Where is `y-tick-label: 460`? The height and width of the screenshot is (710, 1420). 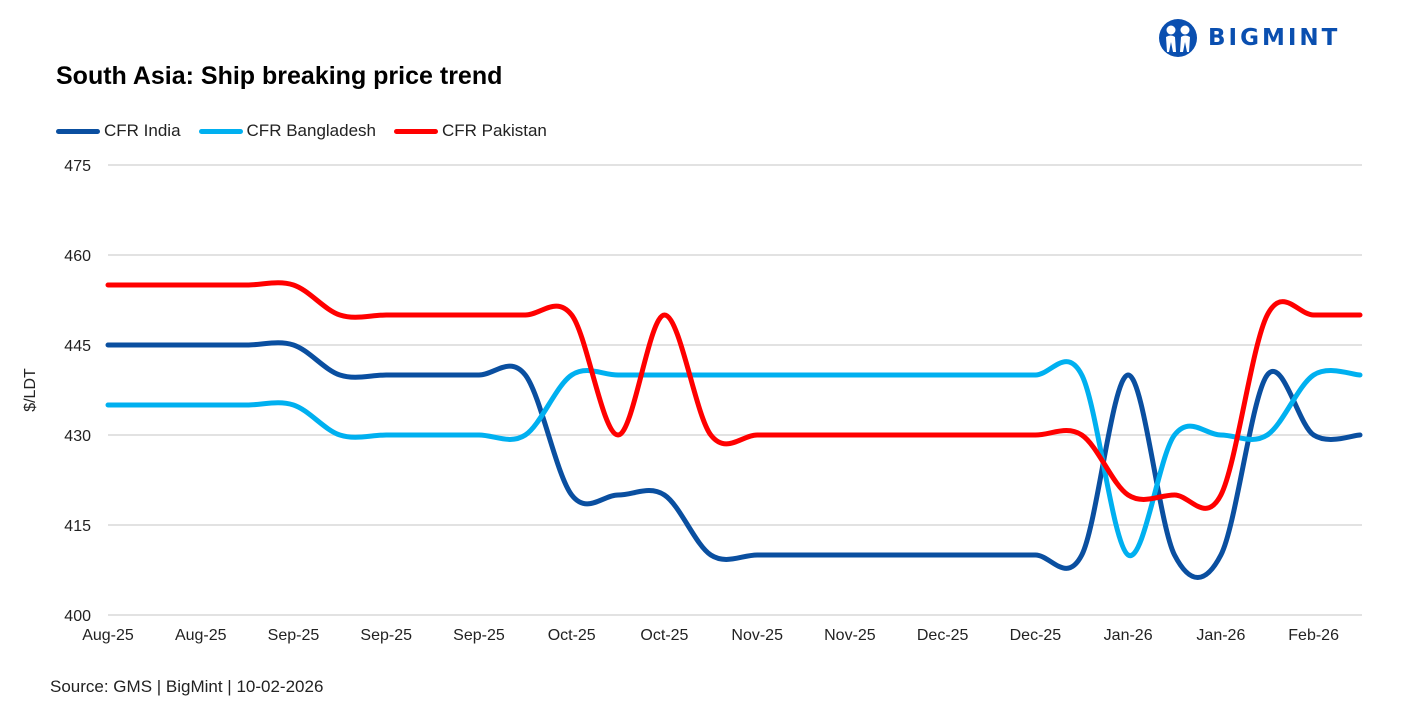
y-tick-label: 460 is located at coordinates (77, 256).